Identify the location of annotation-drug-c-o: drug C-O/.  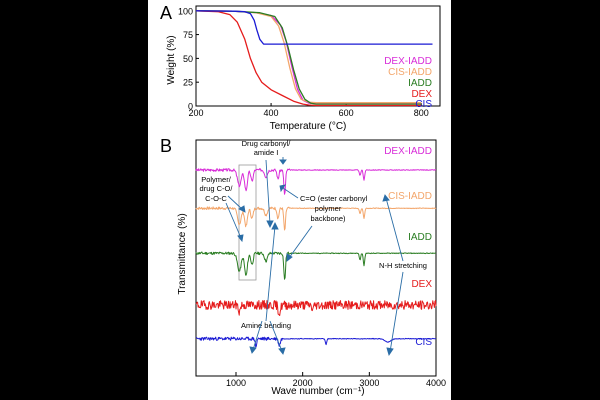
(217, 188).